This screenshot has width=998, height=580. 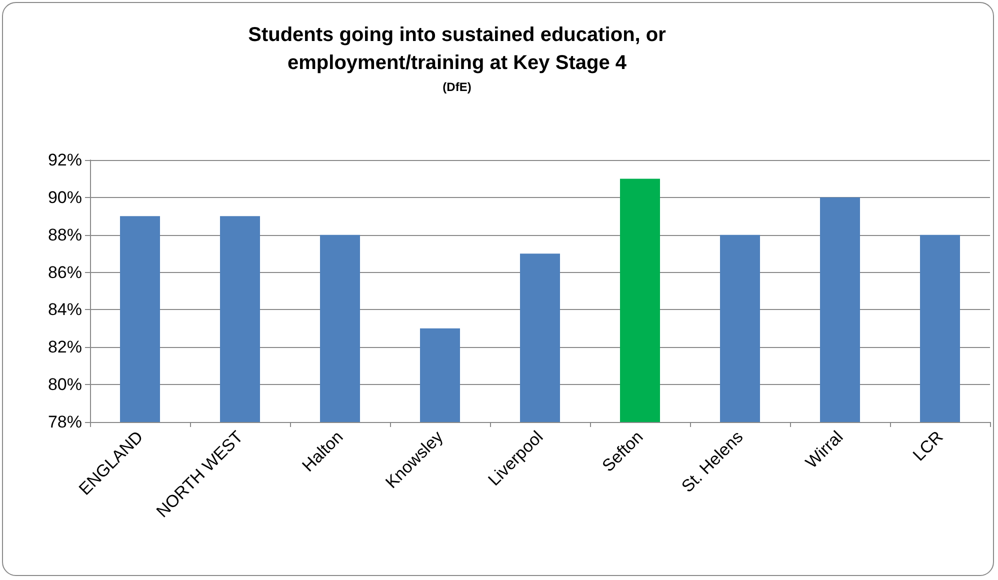 What do you see at coordinates (65, 234) in the screenshot?
I see `y-tick-label: 88%` at bounding box center [65, 234].